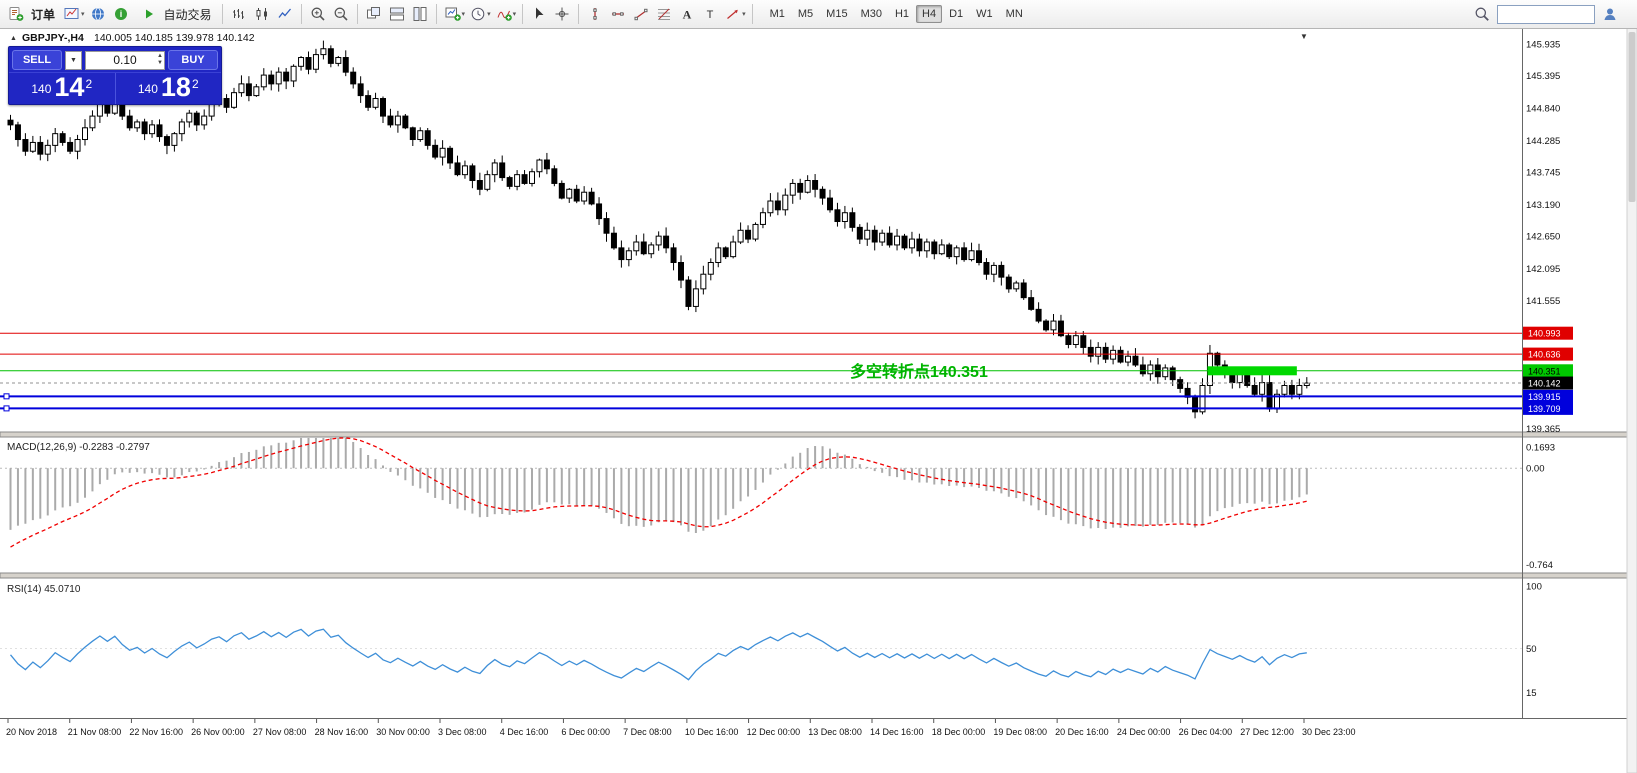 This screenshot has width=1637, height=773. I want to click on svg-text: 30 Dec 23:00, so click(1329, 732).